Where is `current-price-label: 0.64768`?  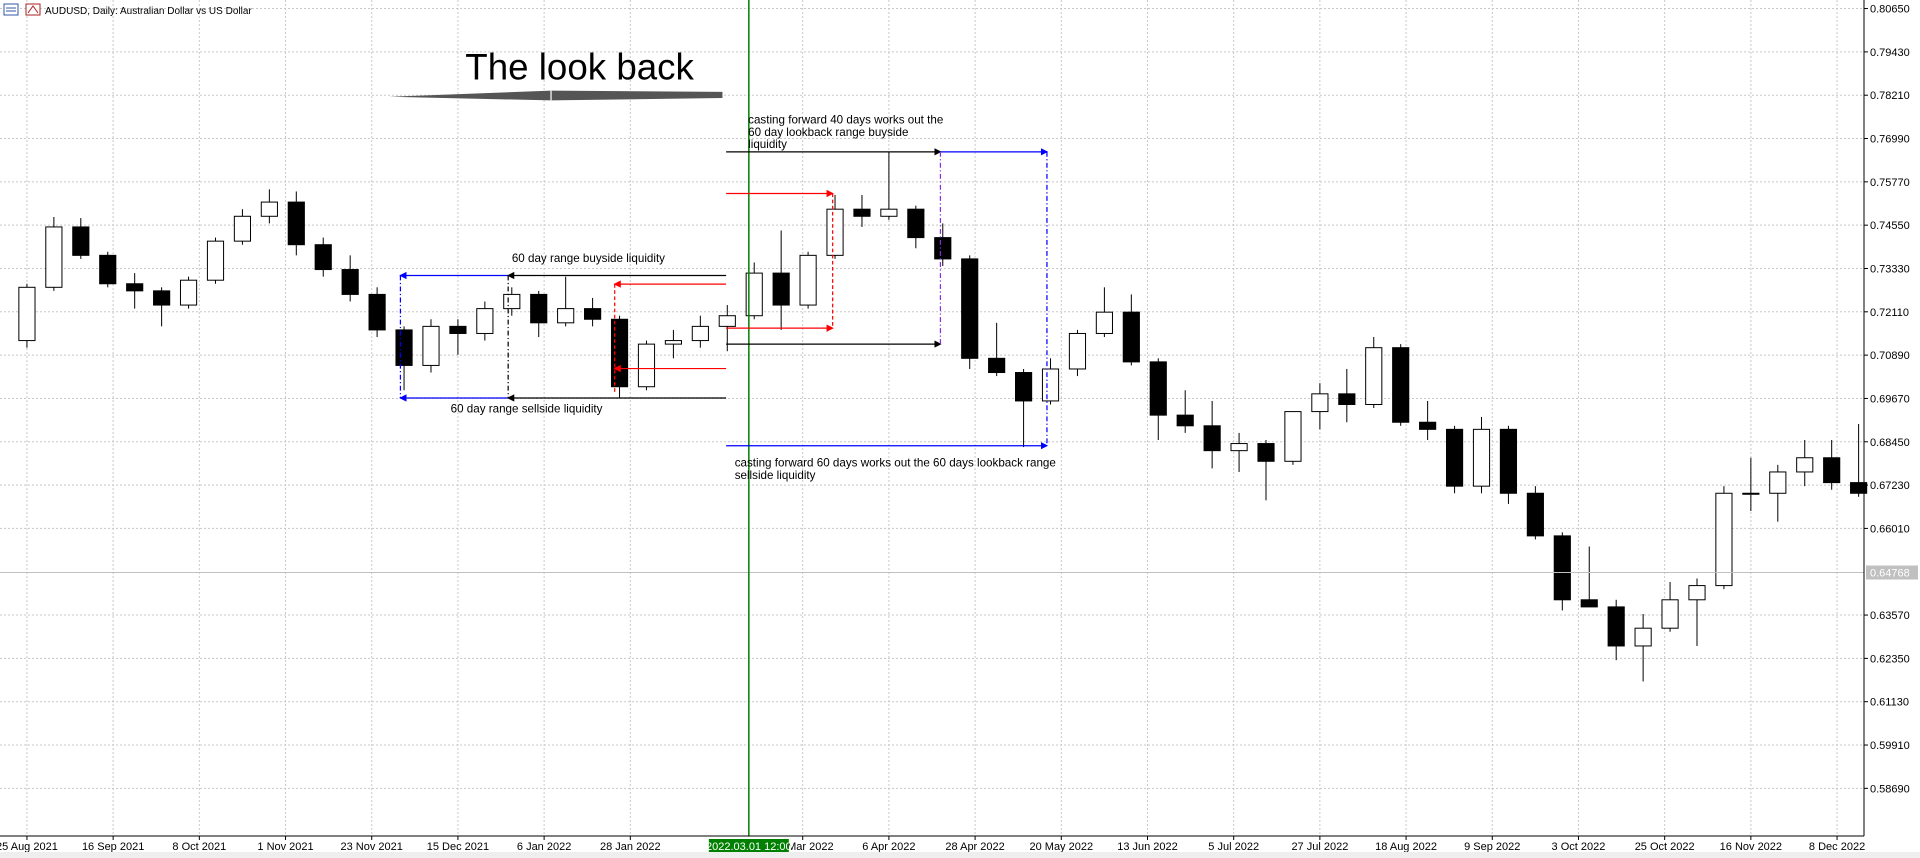 current-price-label: 0.64768 is located at coordinates (1890, 574).